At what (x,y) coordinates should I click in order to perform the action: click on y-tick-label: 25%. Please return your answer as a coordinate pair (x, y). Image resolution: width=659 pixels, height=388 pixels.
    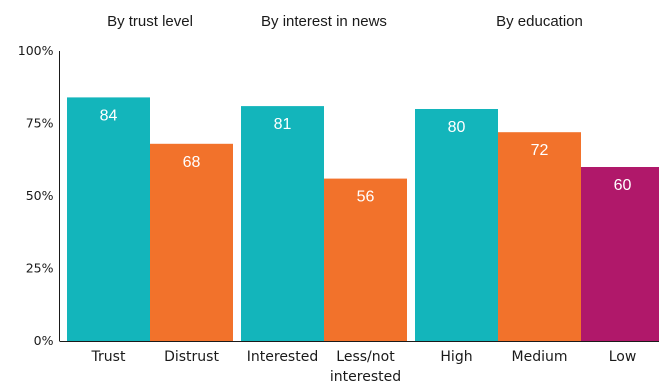
    Looking at the image, I should click on (40, 268).